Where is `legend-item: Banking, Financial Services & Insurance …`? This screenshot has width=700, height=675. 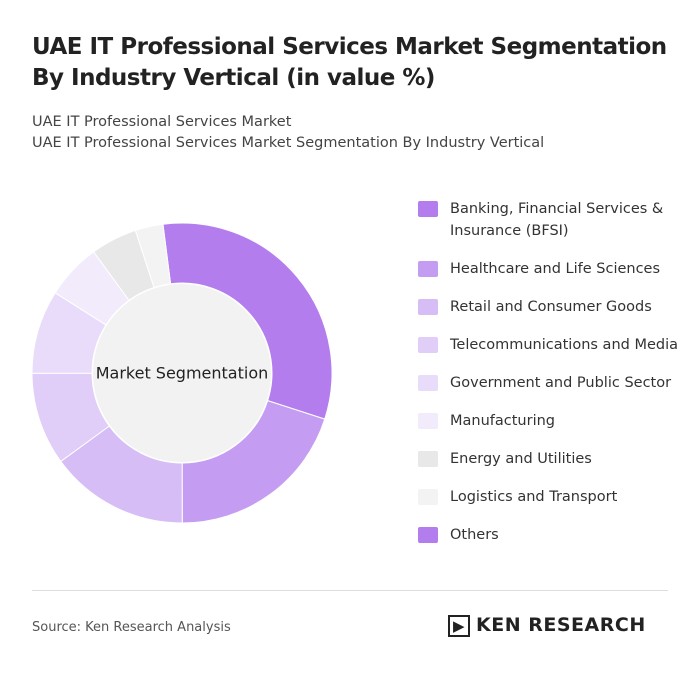 legend-item: Banking, Financial Services & Insurance … is located at coordinates (553, 220).